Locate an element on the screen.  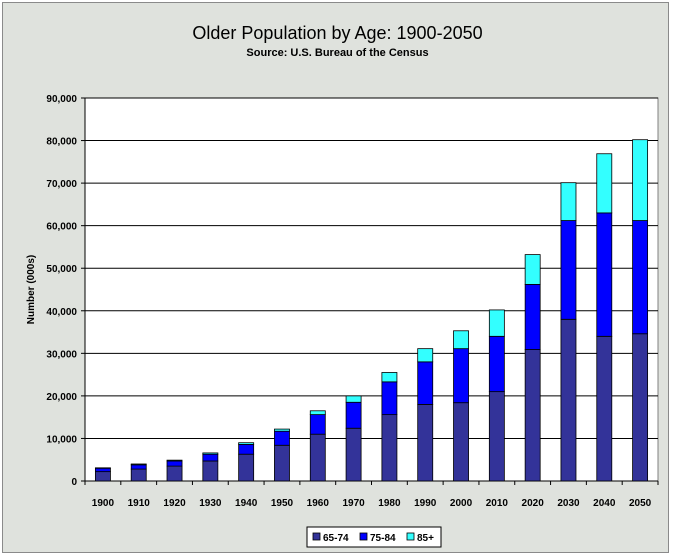
chart-title: Older Population by Age: 1900-2050 is located at coordinates (337, 33).